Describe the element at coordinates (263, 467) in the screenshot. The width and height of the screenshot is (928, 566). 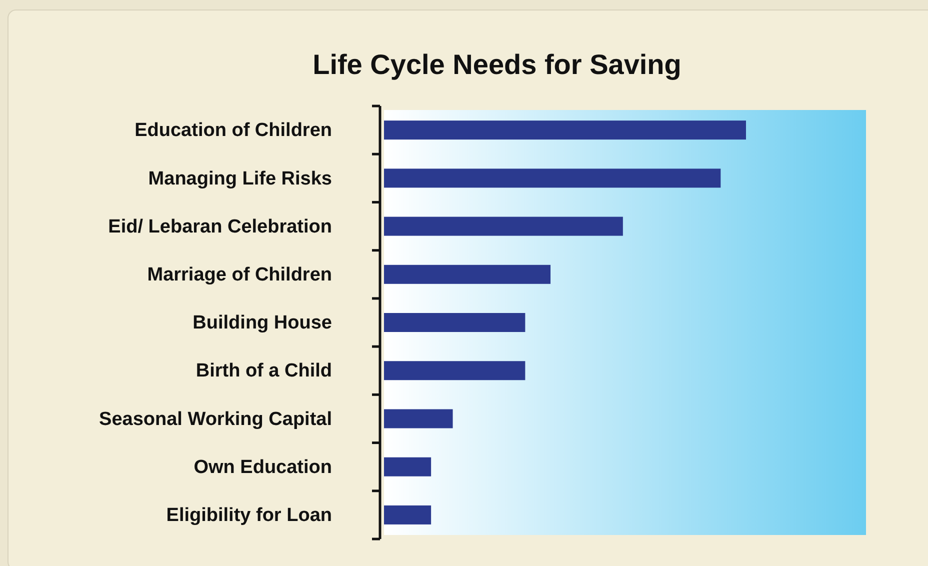
I see `y-tick-label: Own Education` at that location.